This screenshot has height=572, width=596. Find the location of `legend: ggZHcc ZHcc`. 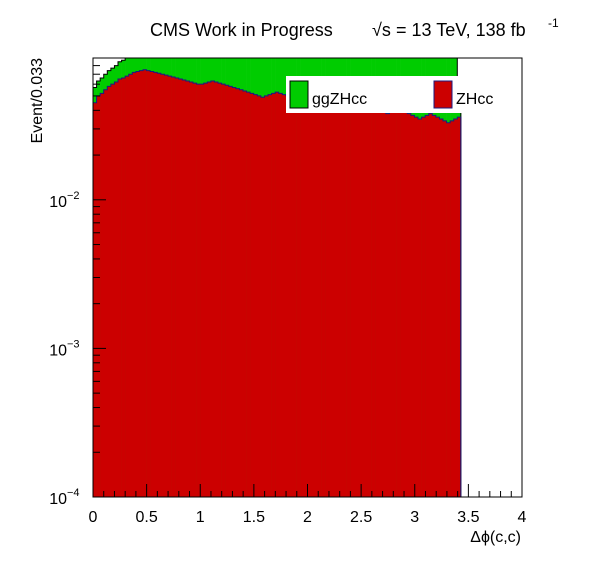

legend: ggZHcc ZHcc is located at coordinates (393, 94).